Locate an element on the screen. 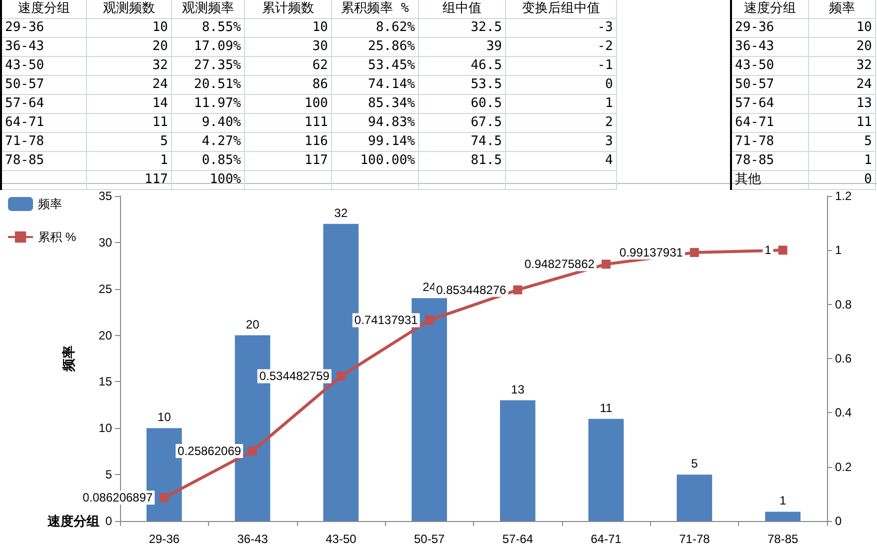 The height and width of the screenshot is (560, 877). text: 53.5 is located at coordinates (462, 85).